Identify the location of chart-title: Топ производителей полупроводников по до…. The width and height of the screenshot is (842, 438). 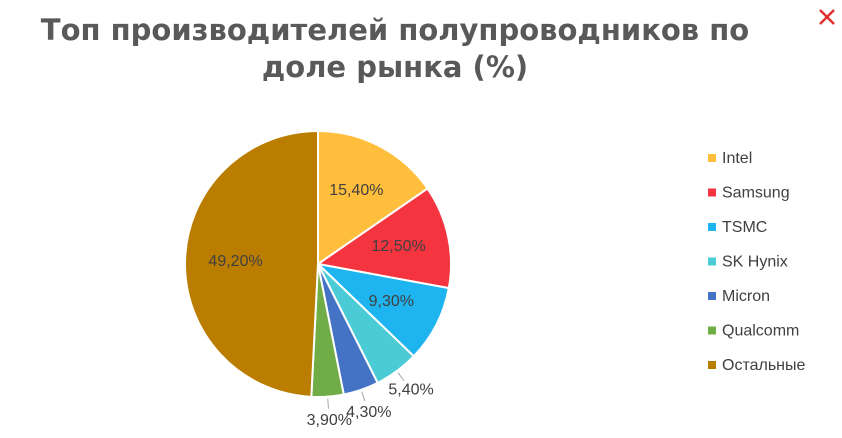
(395, 48).